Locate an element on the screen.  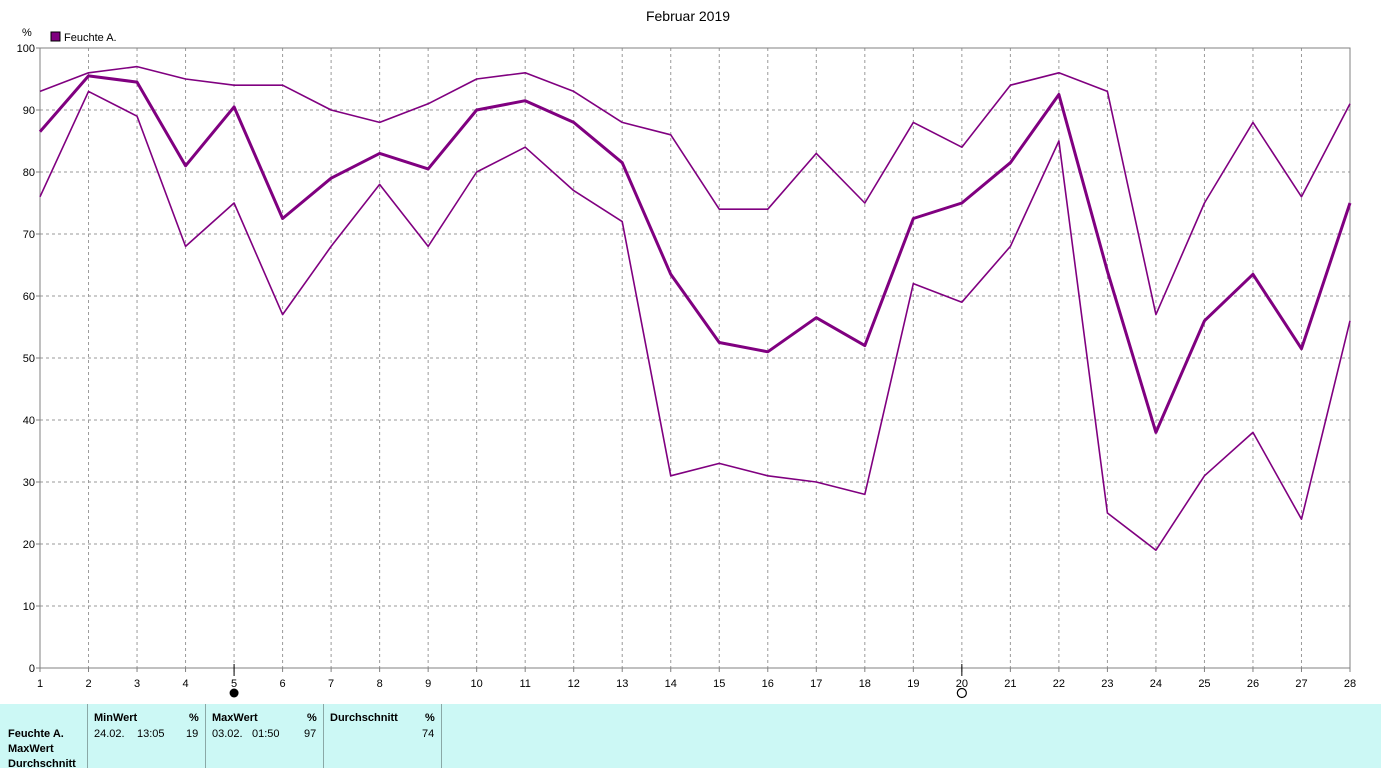
x-tick-label: 22 is located at coordinates (1059, 684).